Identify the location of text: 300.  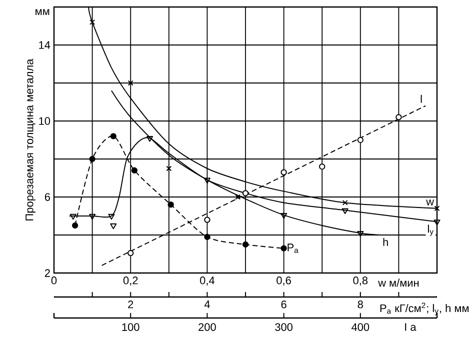
(284, 327).